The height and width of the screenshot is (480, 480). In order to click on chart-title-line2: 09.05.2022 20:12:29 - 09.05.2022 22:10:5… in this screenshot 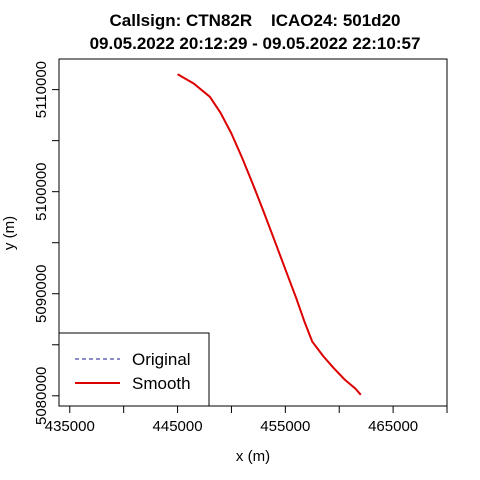, I will do `click(255, 43)`.